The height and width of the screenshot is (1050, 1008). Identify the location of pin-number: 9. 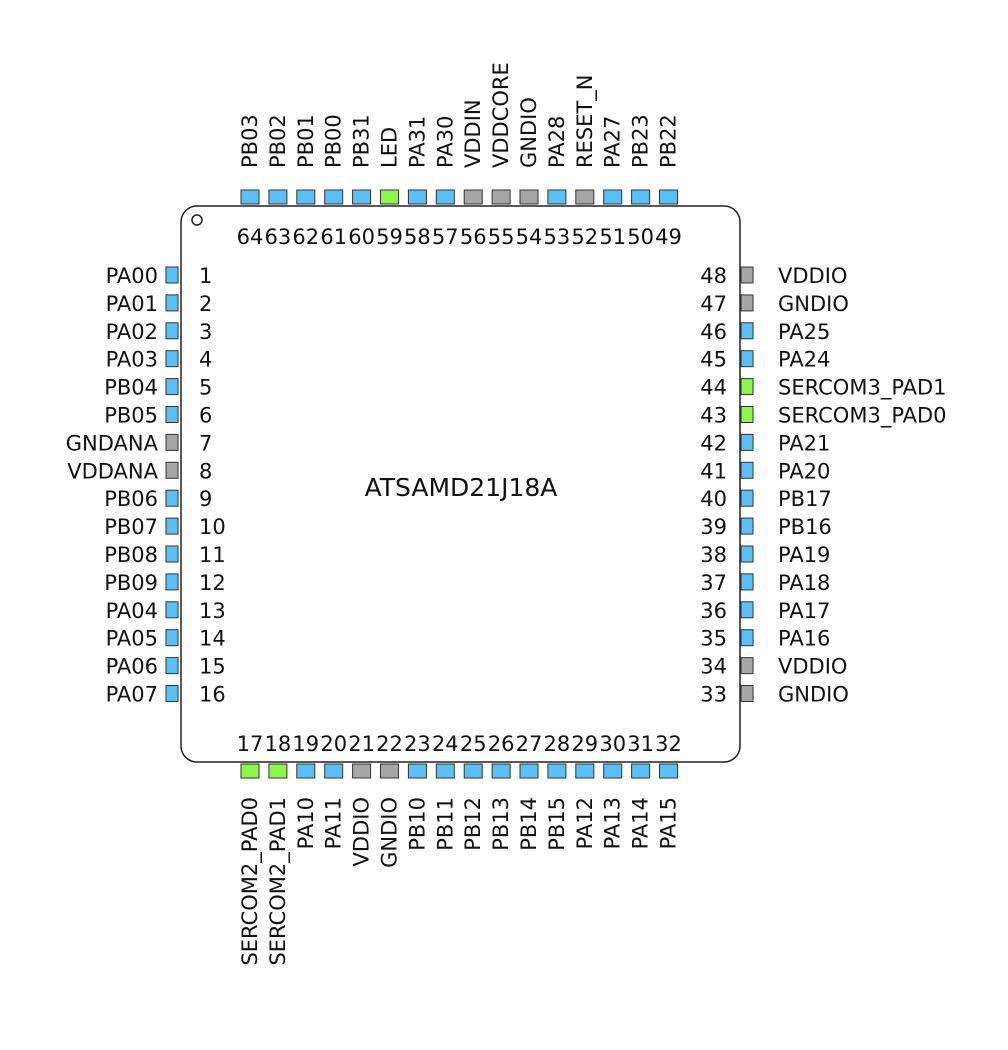
(205, 499).